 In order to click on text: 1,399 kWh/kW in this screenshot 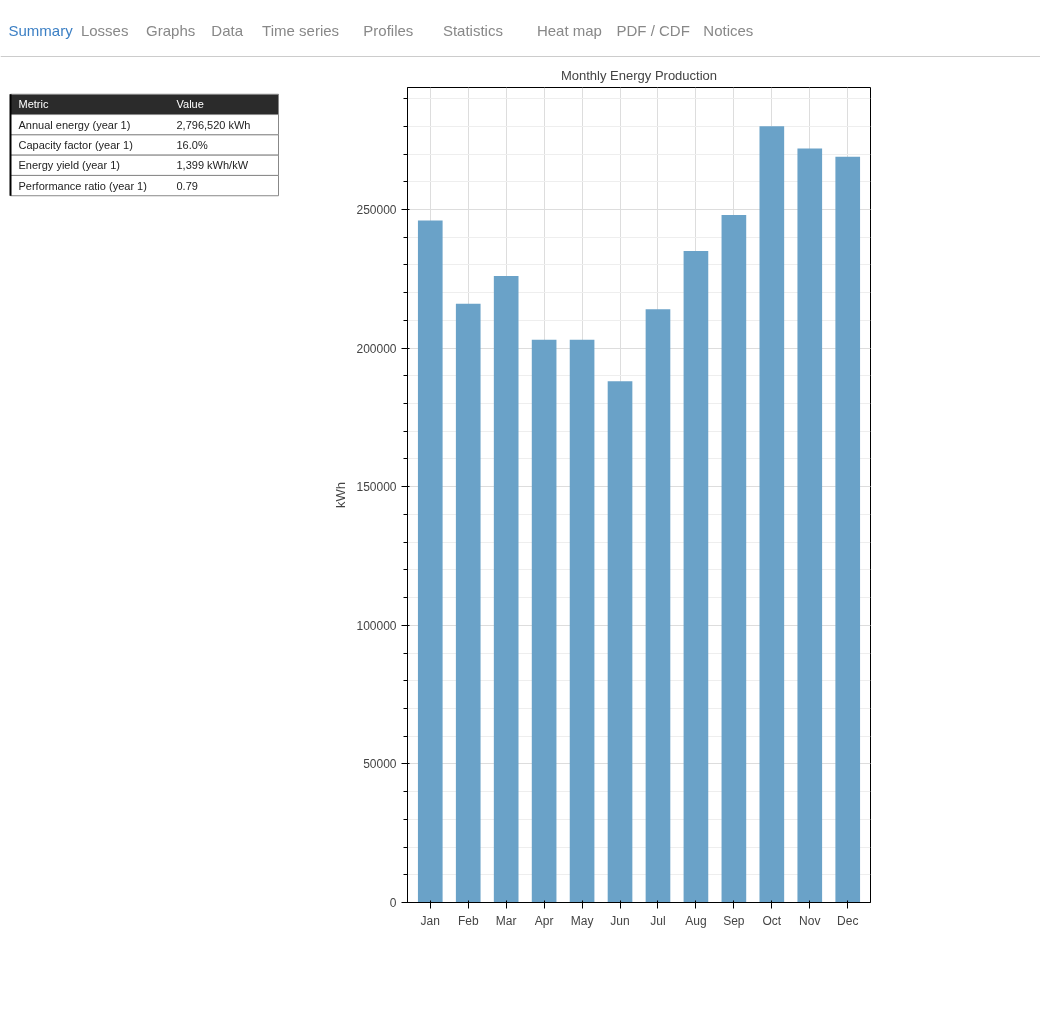, I will do `click(212, 165)`.